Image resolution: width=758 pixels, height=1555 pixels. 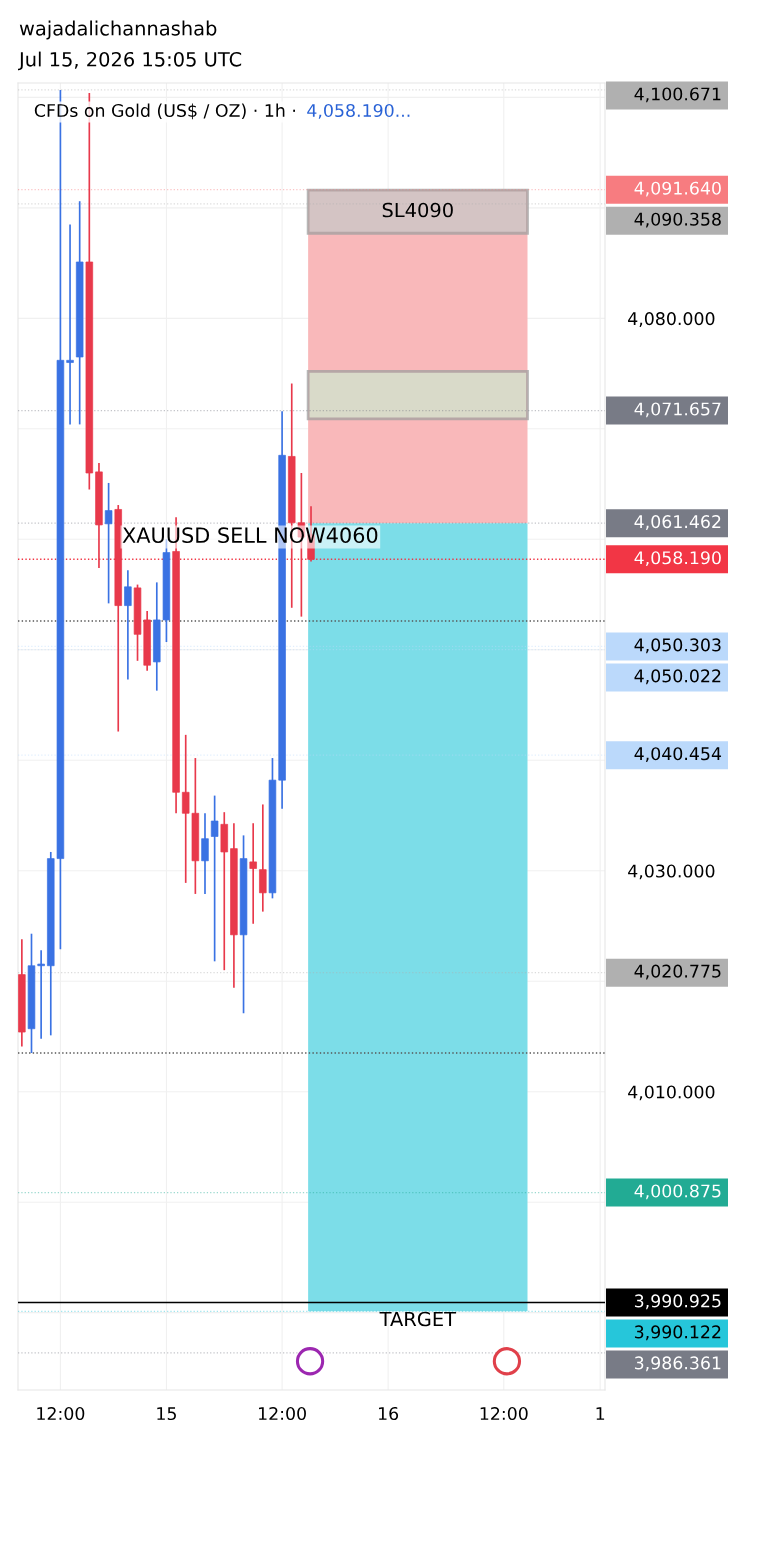 I want to click on annotation: XAUUSD SELL NOW4060, so click(x=250, y=535).